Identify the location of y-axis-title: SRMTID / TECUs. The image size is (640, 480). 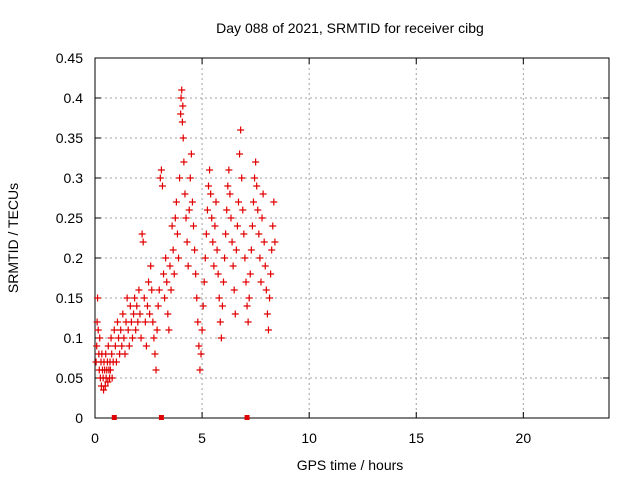
(13, 238).